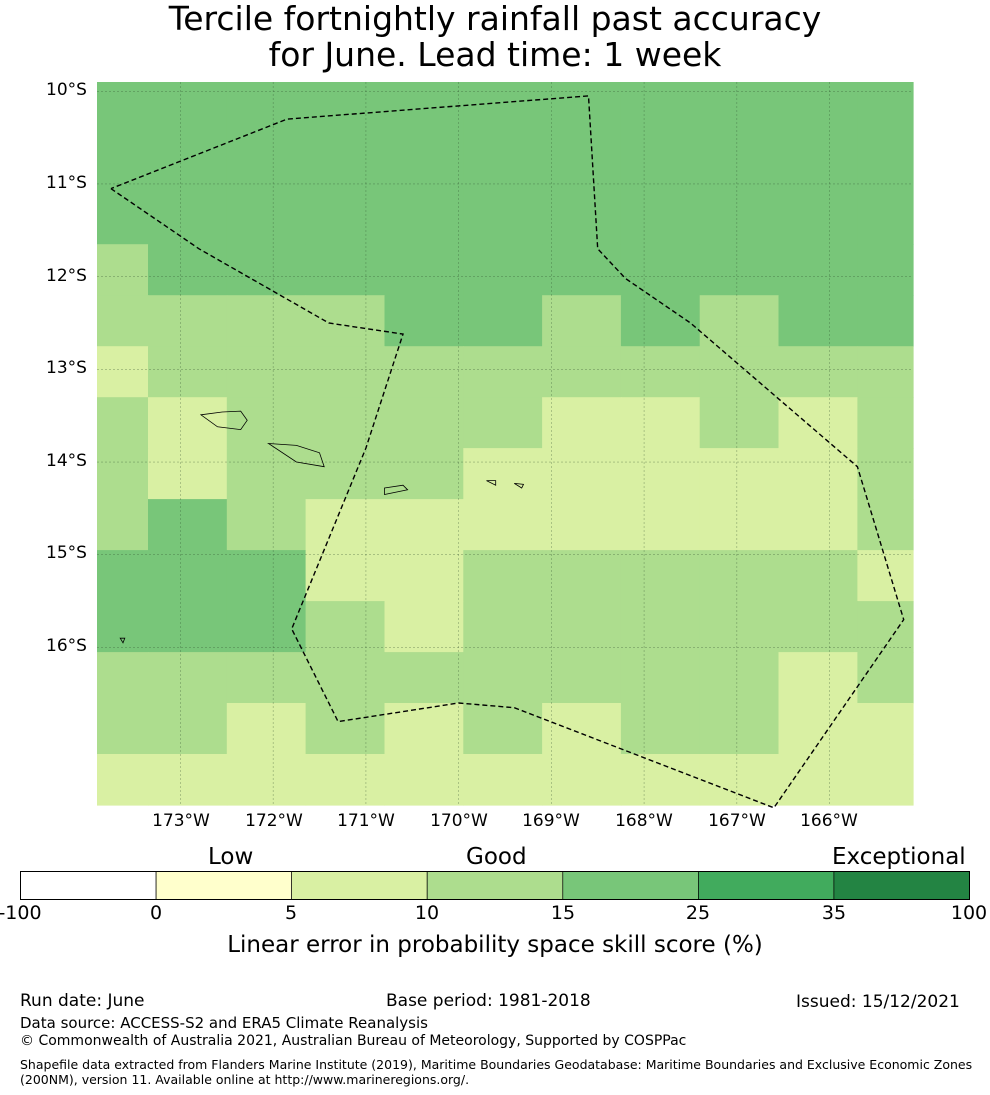 This screenshot has width=990, height=1095. Describe the element at coordinates (878, 1002) in the screenshot. I see `issued-date: Issued: 15/12/2021` at that location.